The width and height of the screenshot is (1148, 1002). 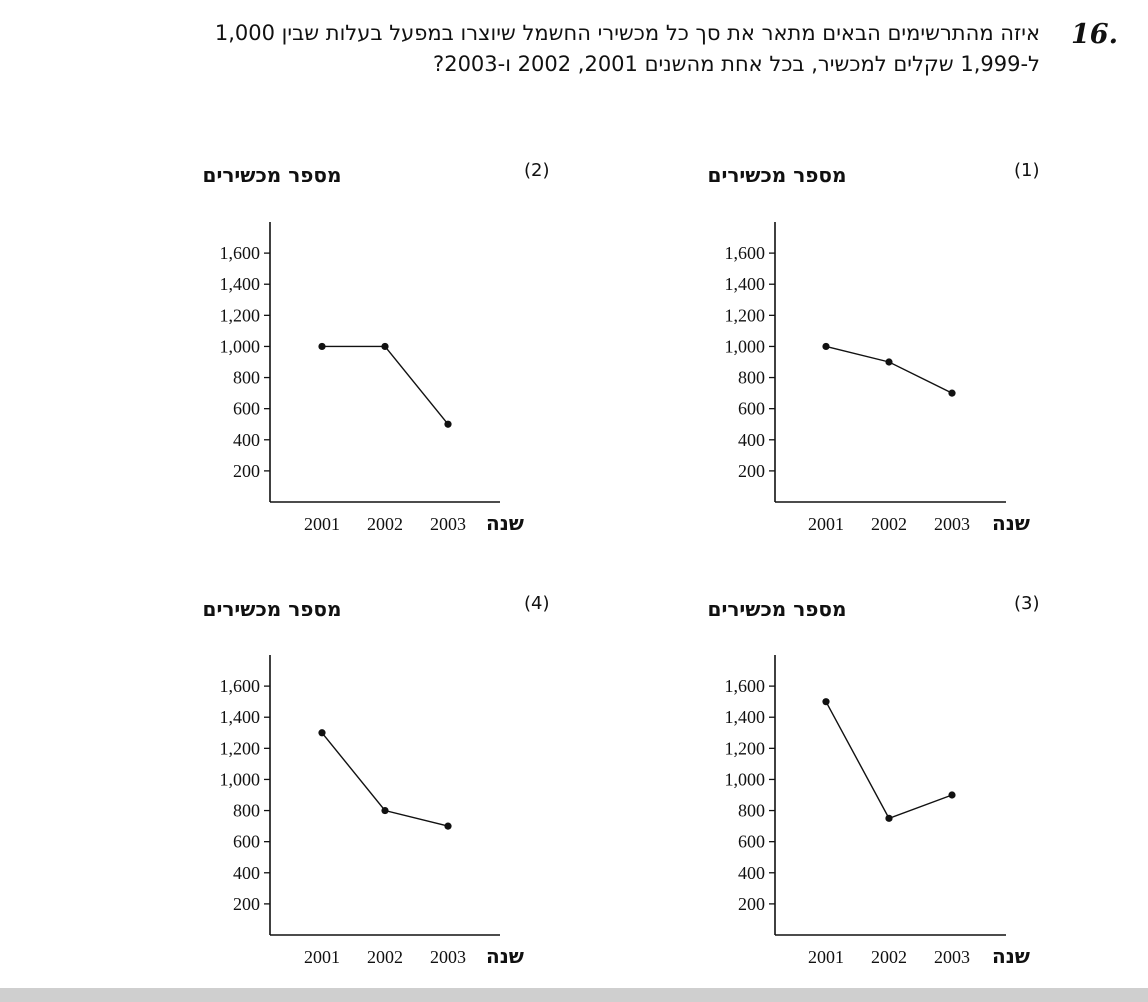 I want to click on panel-2-y-title: מספר מכשירים, so click(x=272, y=175).